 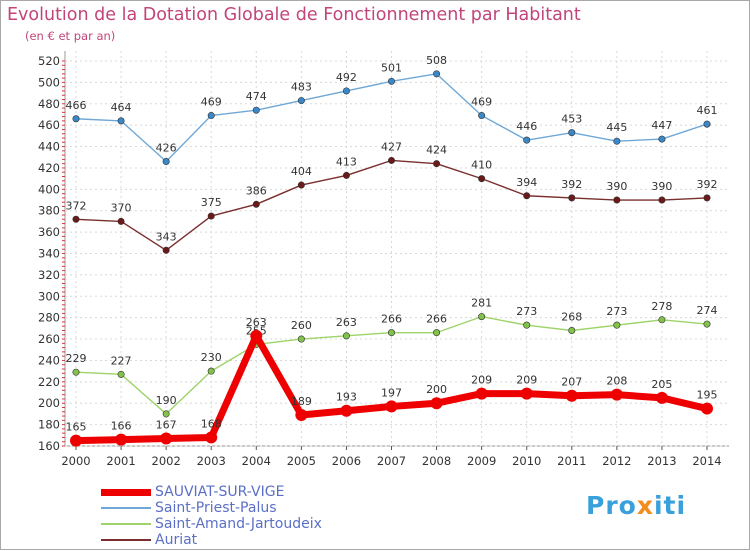 I want to click on data-label: 466, so click(x=76, y=105).